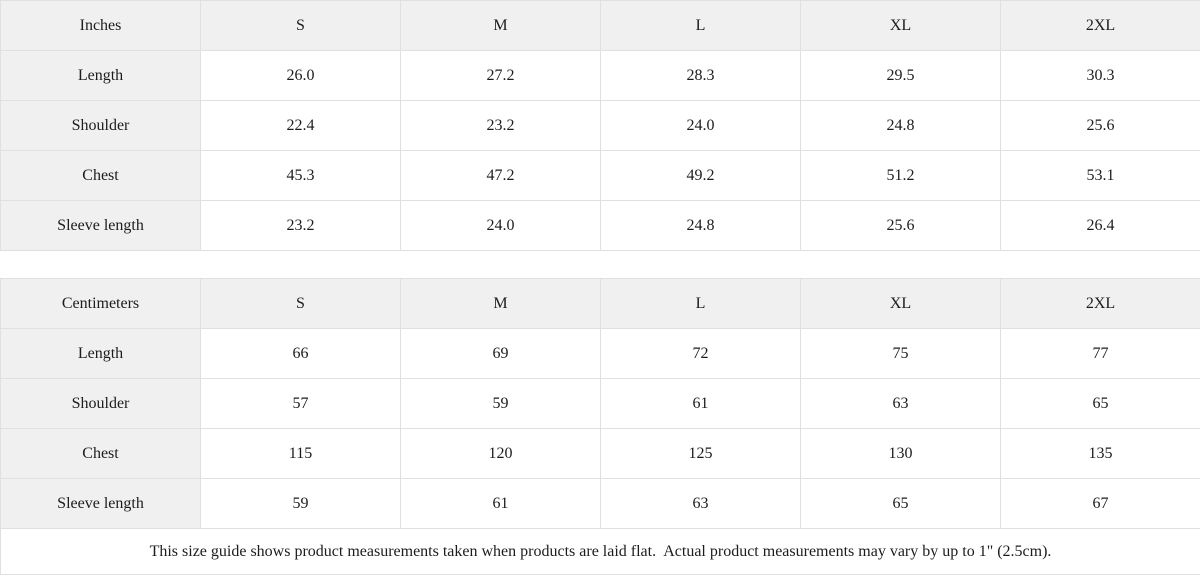  Describe the element at coordinates (500, 453) in the screenshot. I see `measurement-value-cell: 120` at that location.